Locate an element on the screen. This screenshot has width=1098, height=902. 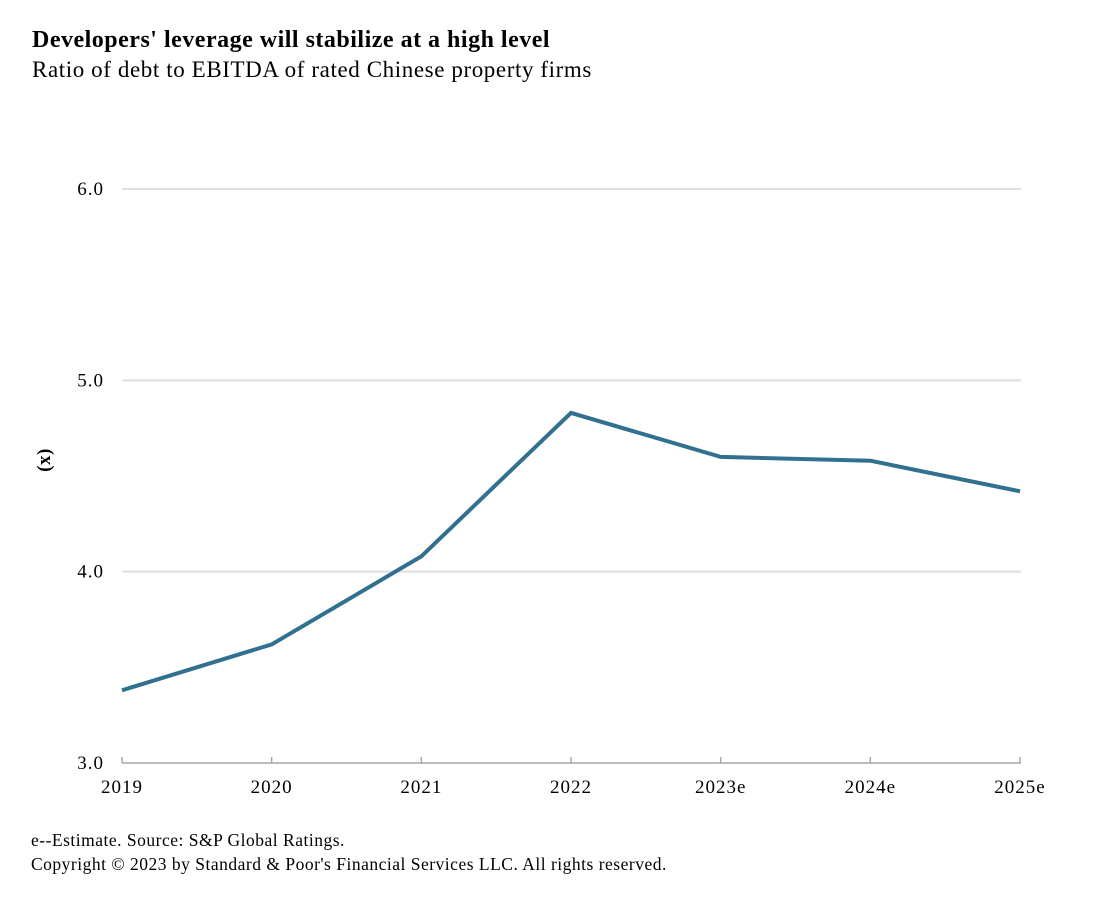
x-tick-label: 2023e is located at coordinates (720, 787).